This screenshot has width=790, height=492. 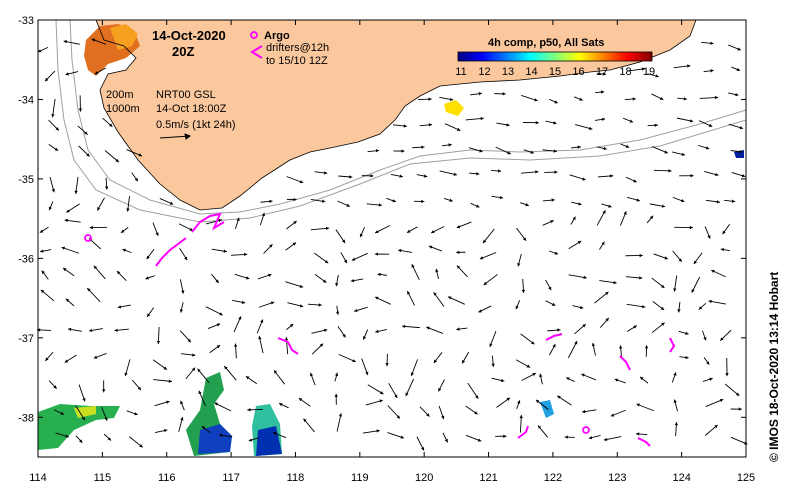 I want to click on x-tick-label: 115, so click(x=103, y=478).